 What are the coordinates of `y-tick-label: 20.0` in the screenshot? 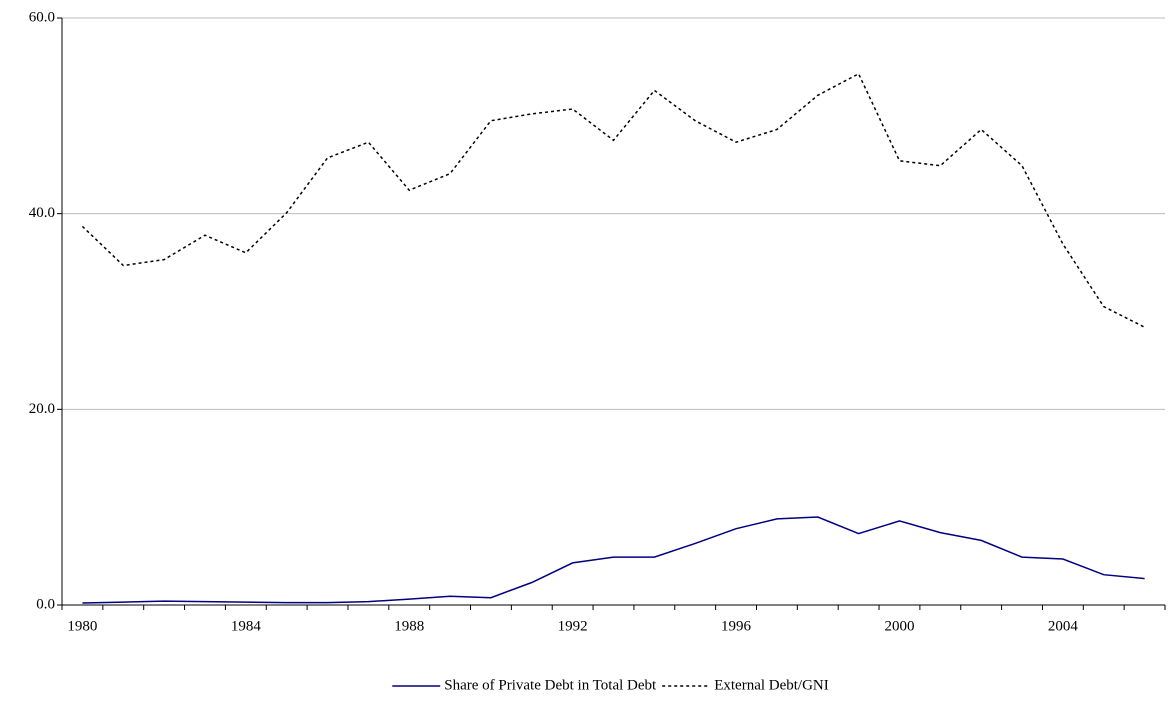 It's located at (42, 409).